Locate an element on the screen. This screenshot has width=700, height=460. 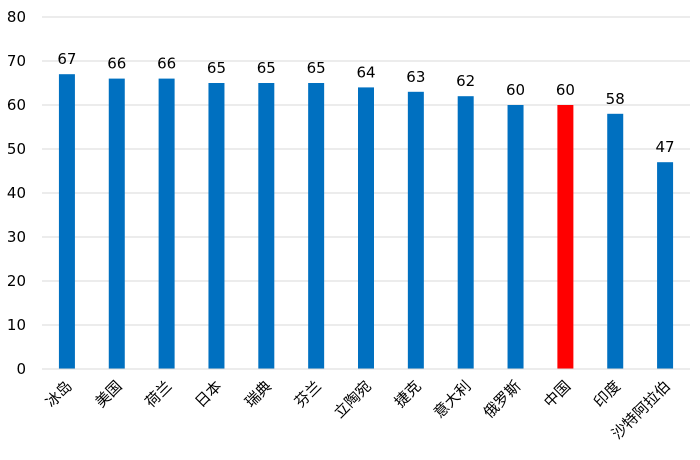
y-tick-label: 10 is located at coordinates (16, 325).